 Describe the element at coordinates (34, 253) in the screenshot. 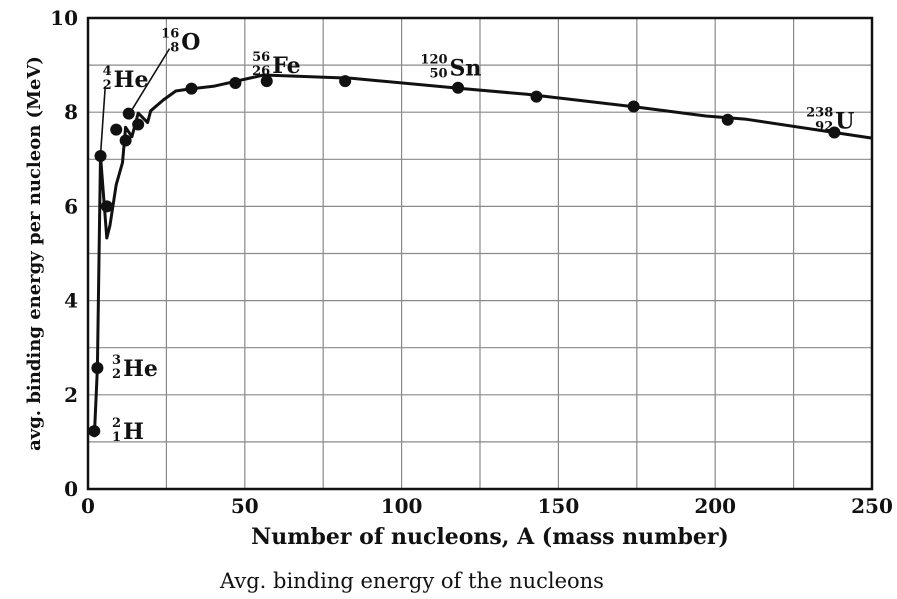

I see `y-axis-label: avg. binding energy per nucleon (MeV)` at that location.